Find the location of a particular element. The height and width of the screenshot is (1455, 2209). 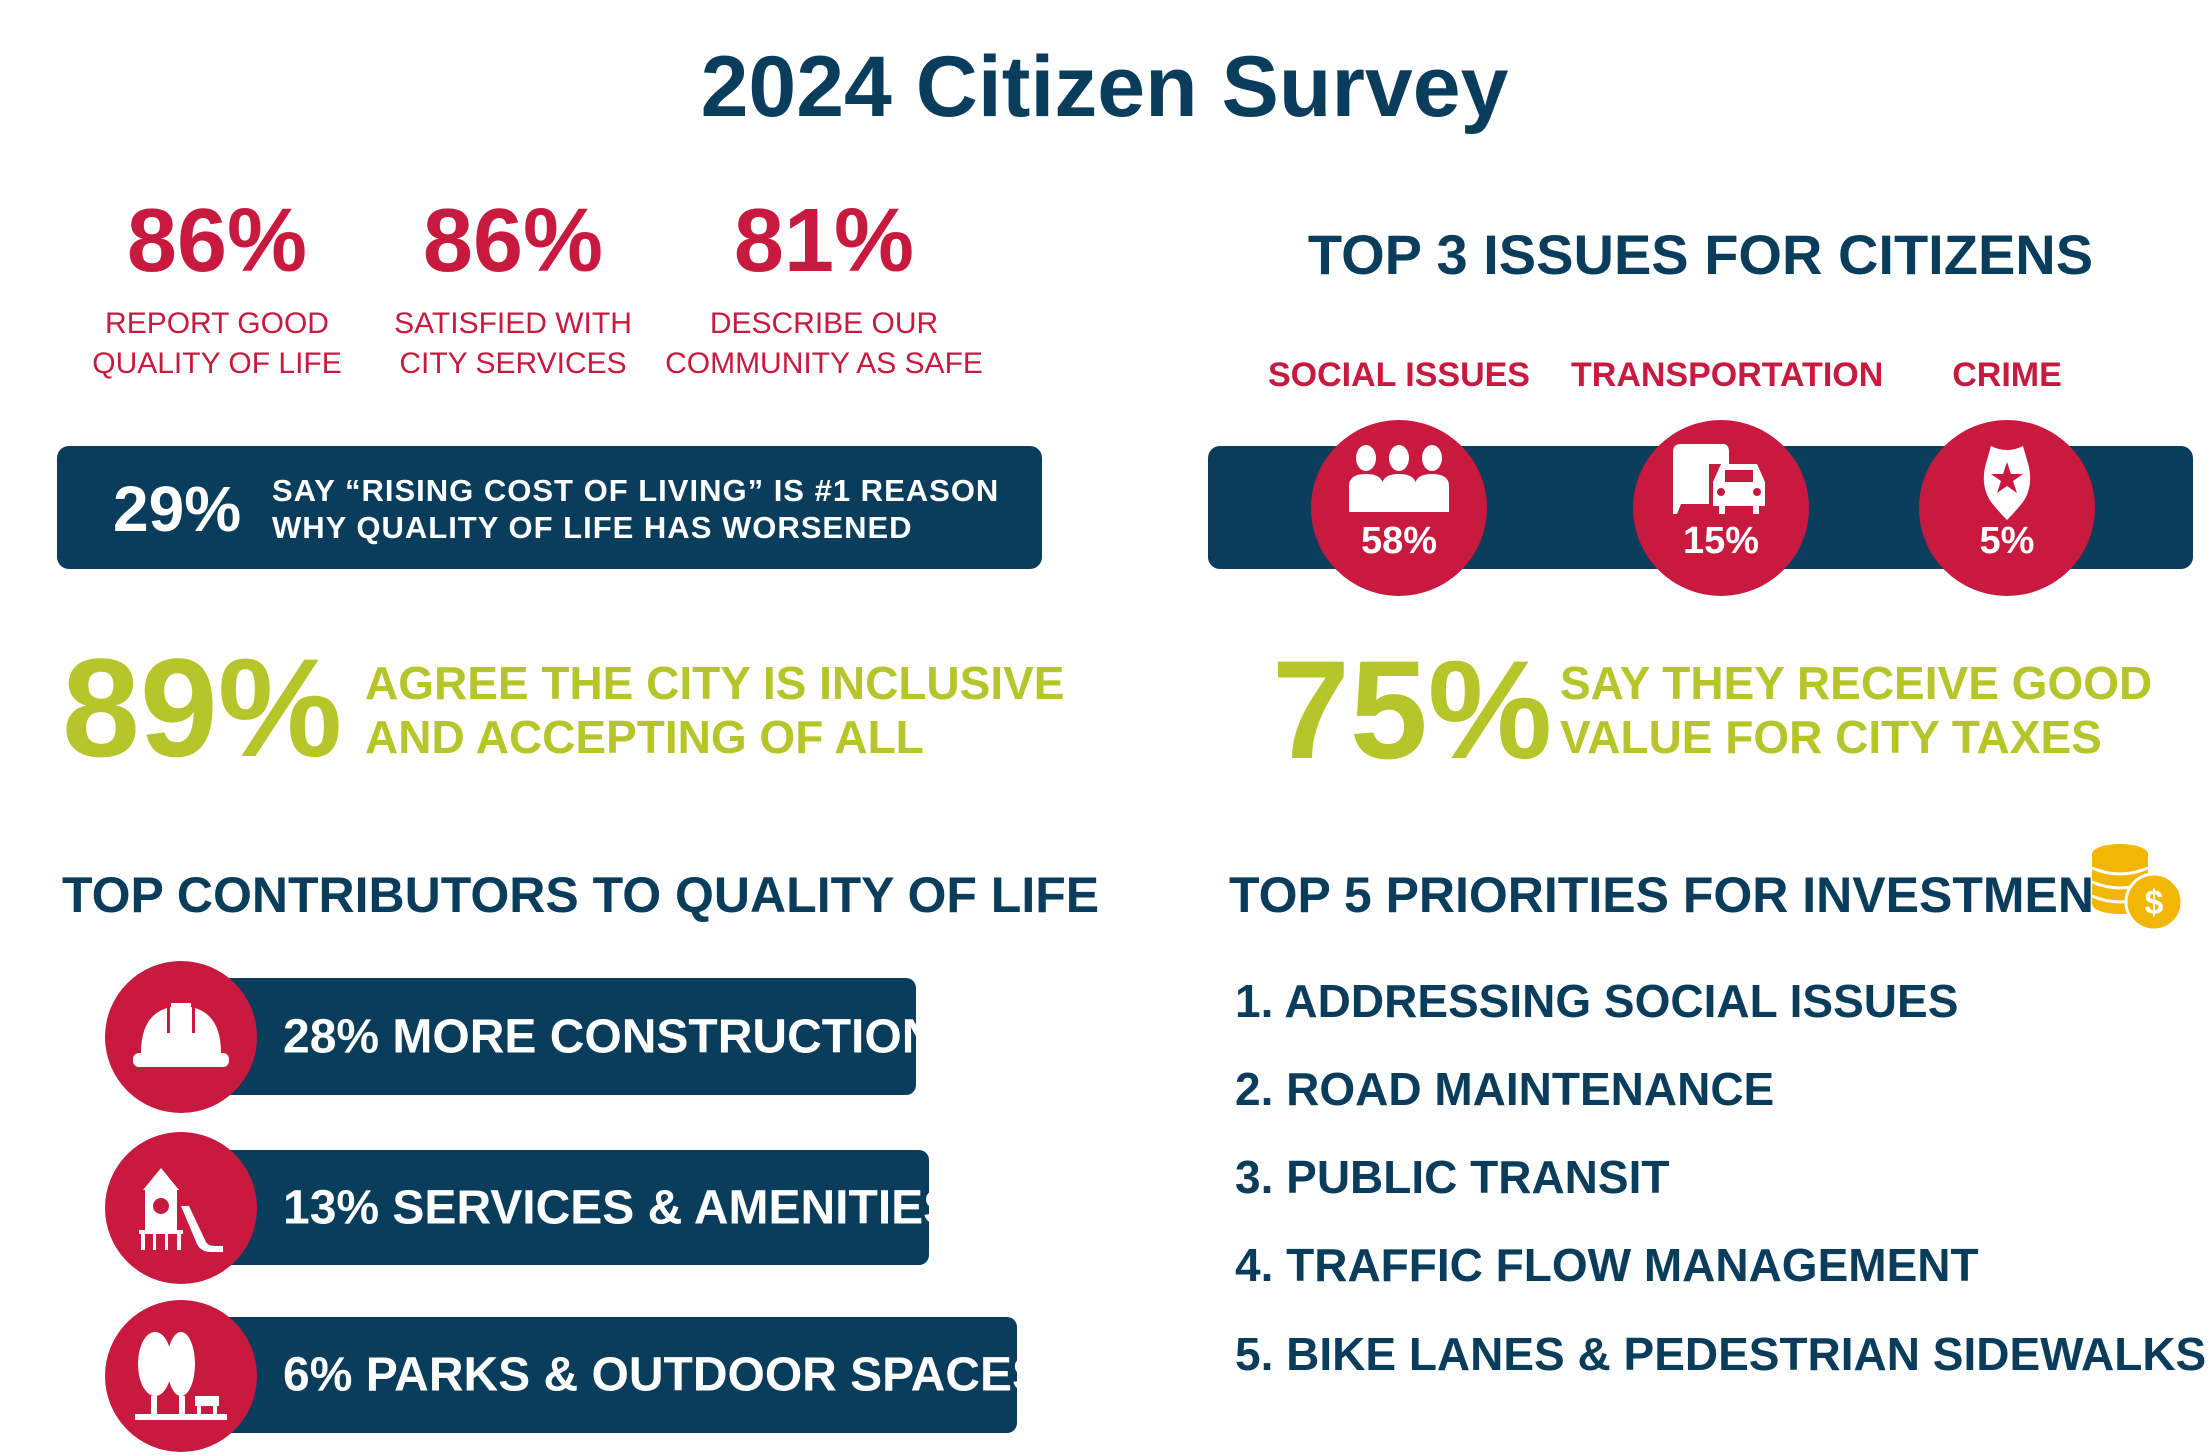

issue-value: 15% is located at coordinates (1721, 541).